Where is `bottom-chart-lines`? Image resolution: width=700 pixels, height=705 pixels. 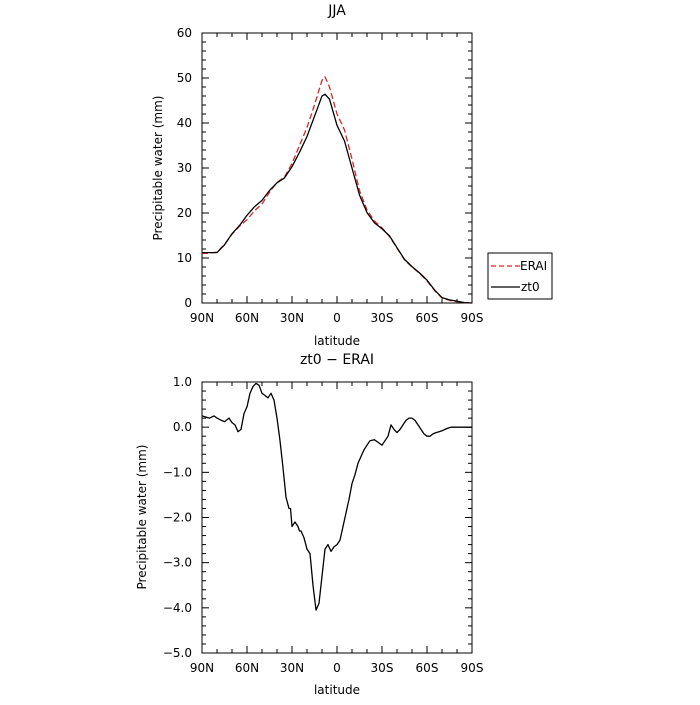 bottom-chart-lines is located at coordinates (336, 496).